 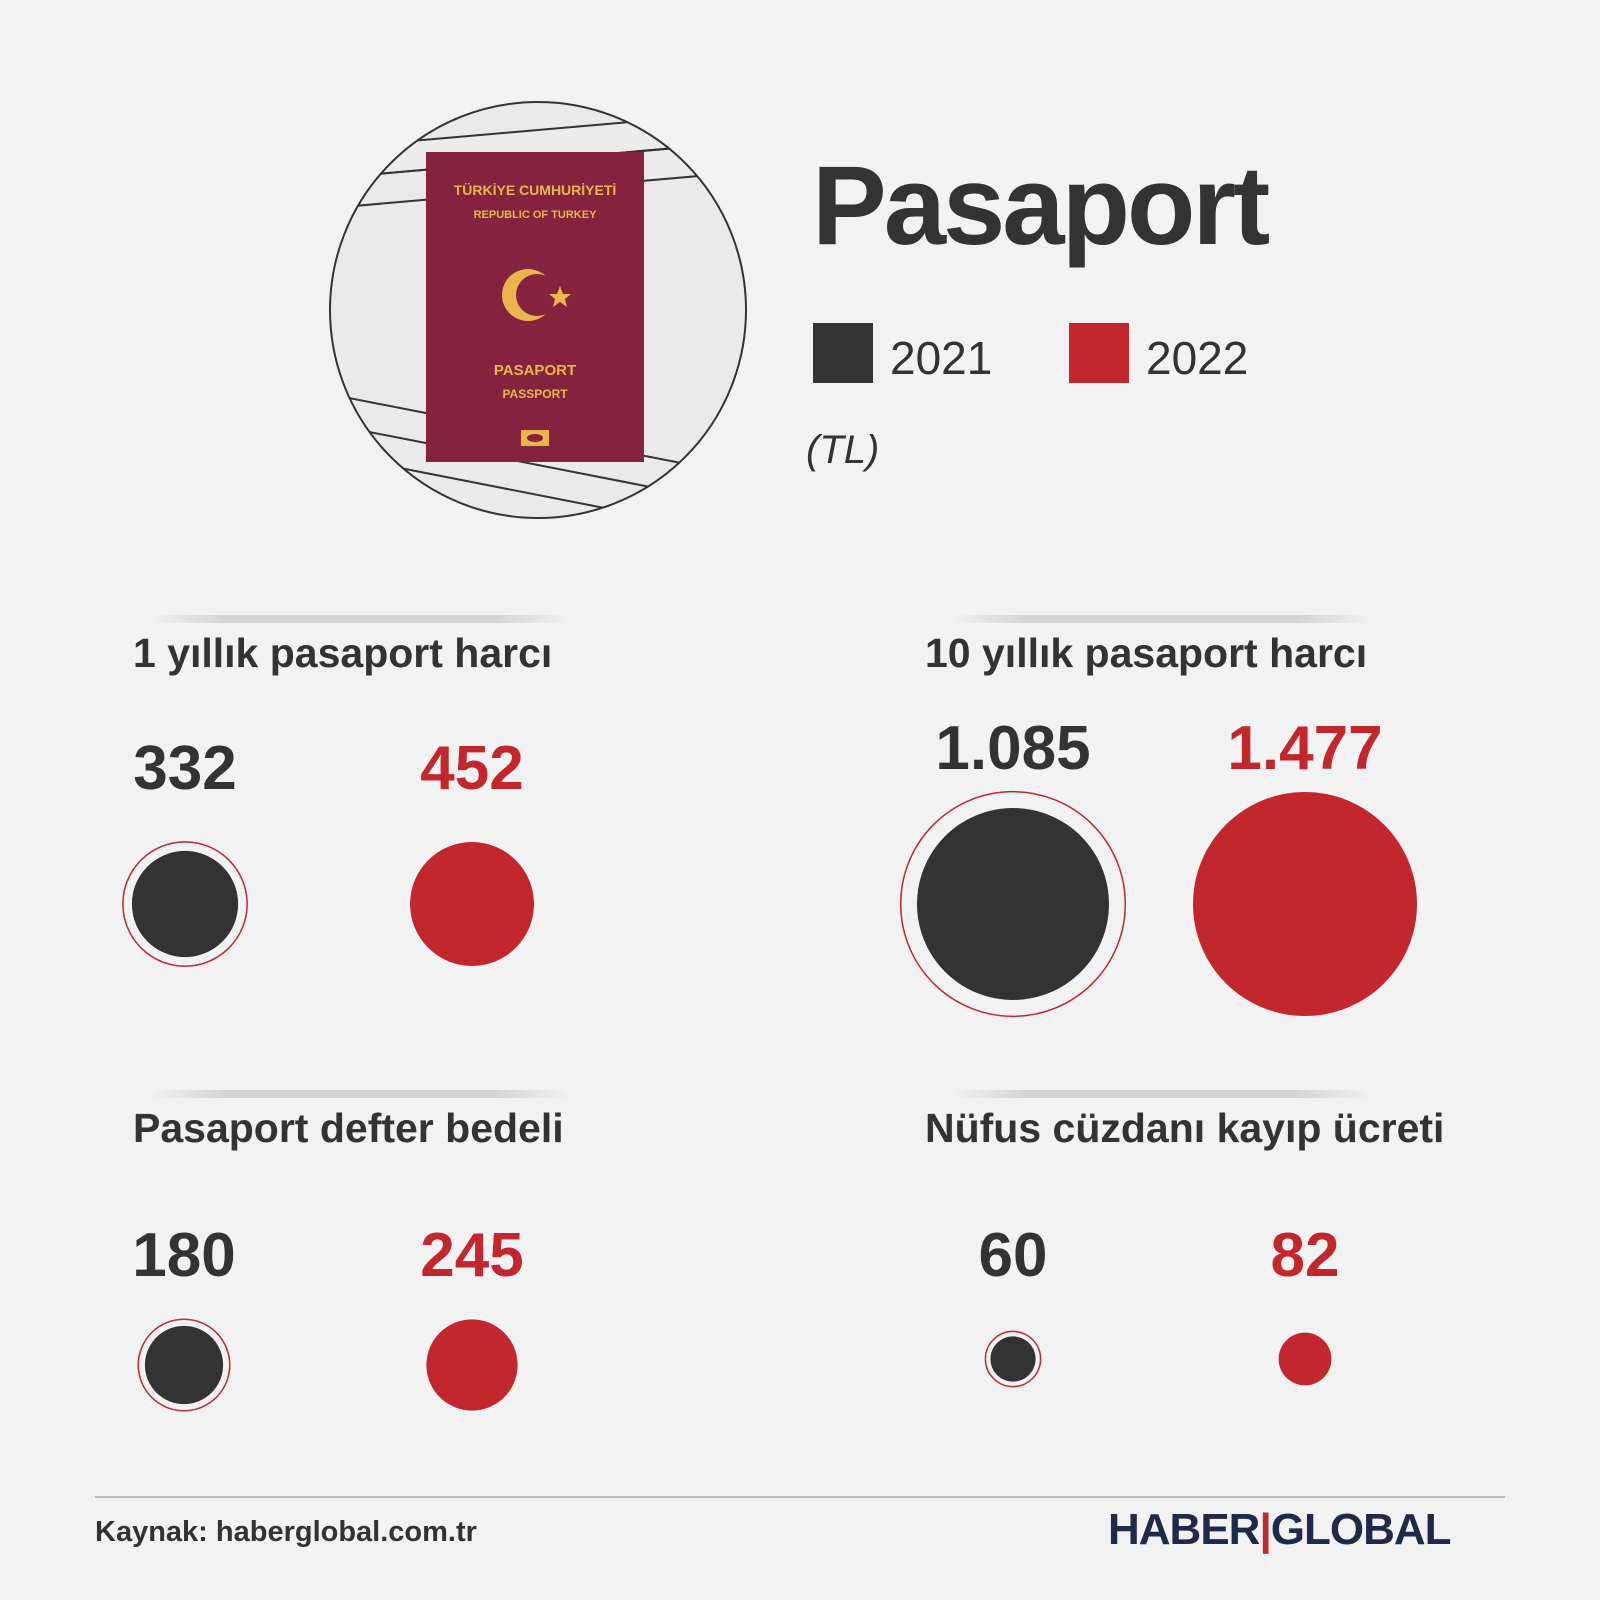 What do you see at coordinates (286, 1532) in the screenshot?
I see `source-credit: Kaynak: haberglobal.com.tr` at bounding box center [286, 1532].